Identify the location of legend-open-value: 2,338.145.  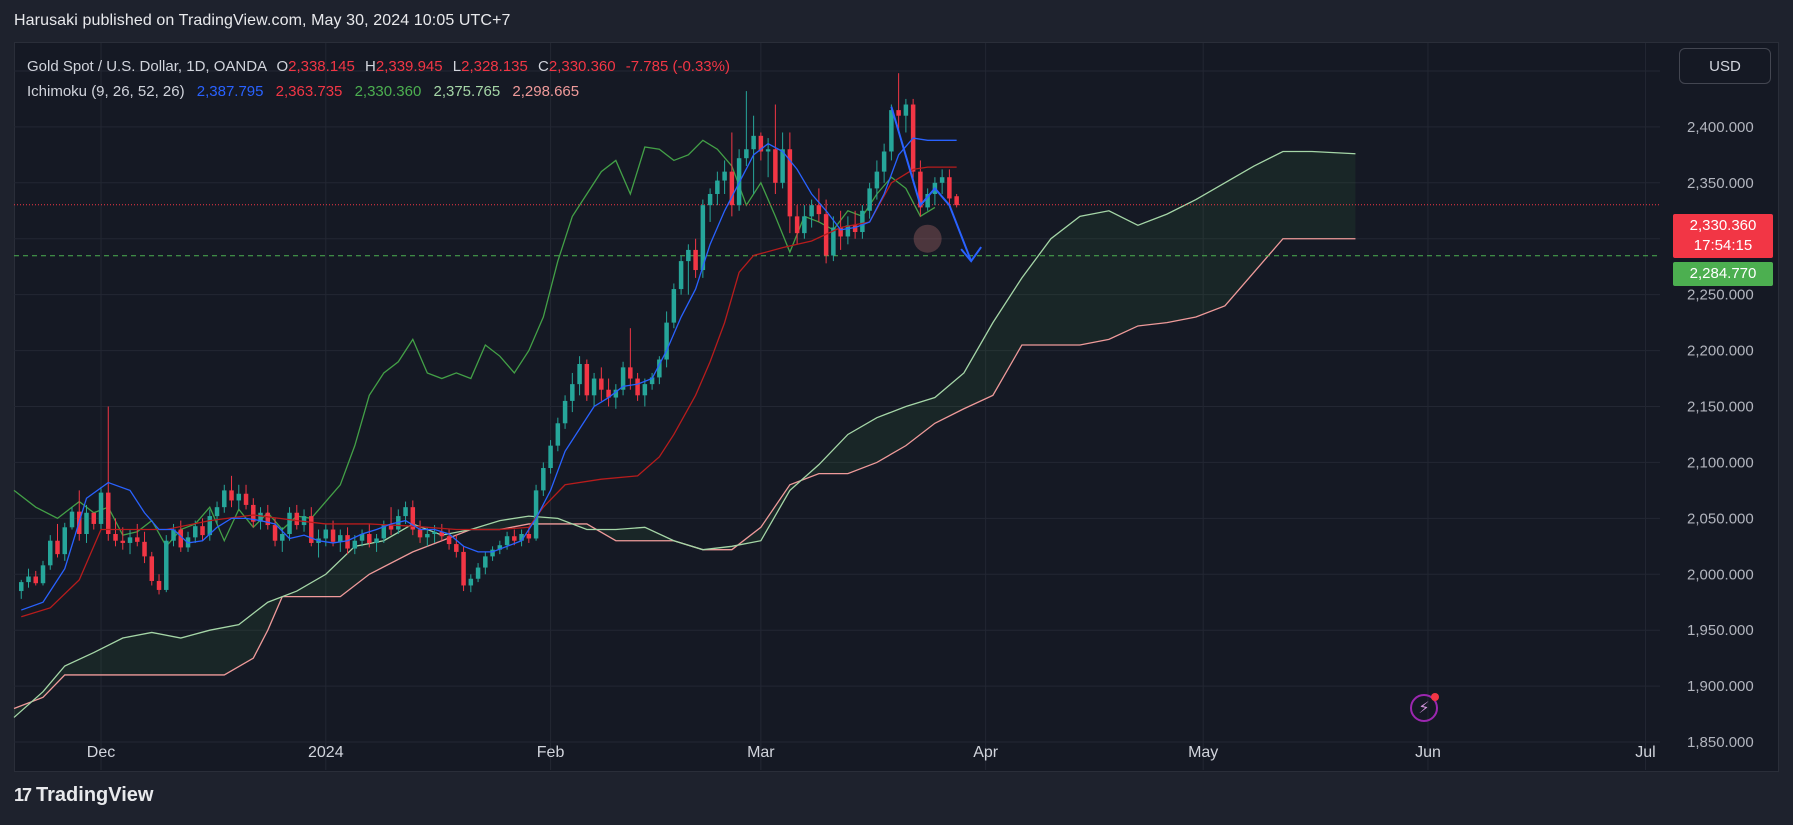
(321, 66).